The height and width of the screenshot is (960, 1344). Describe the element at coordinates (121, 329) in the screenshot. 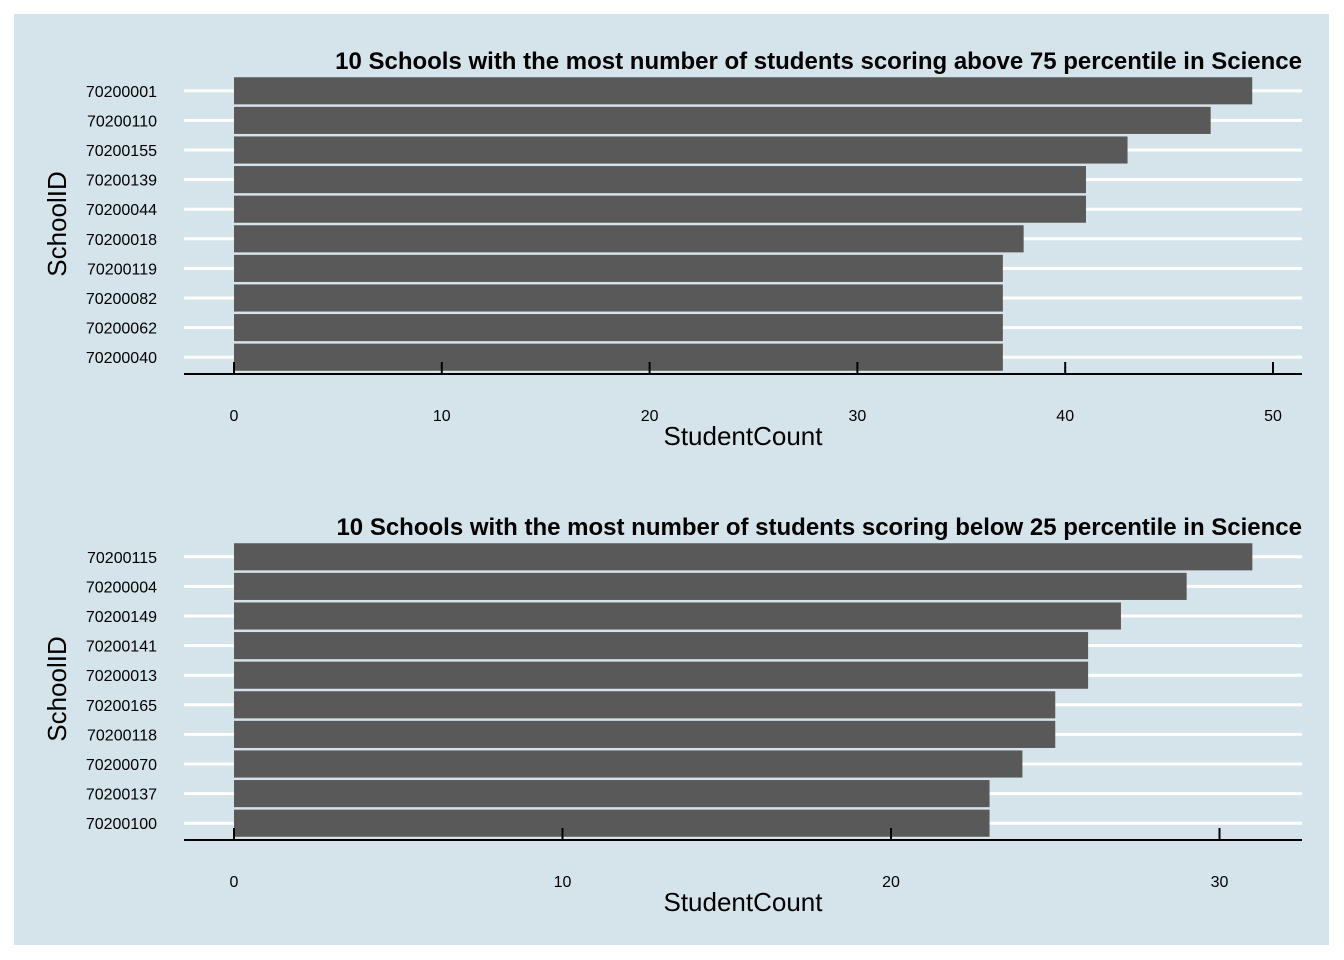

I see `y-tick-label: 70200062` at that location.